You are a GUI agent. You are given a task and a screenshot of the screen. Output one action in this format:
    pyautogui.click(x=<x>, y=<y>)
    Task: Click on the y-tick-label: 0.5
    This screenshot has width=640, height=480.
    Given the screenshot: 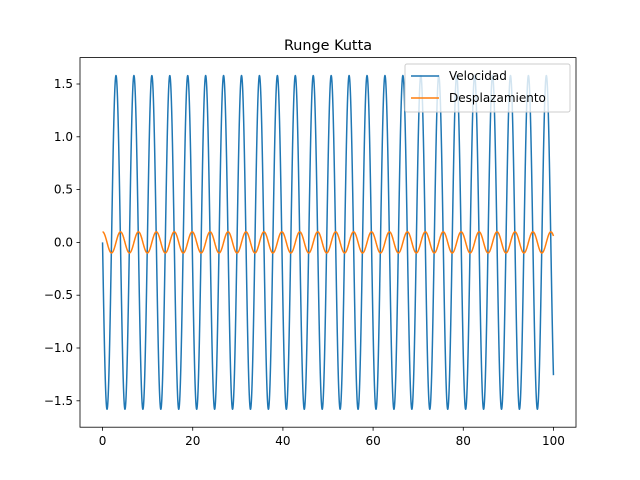 What is the action you would take?
    pyautogui.click(x=63, y=190)
    